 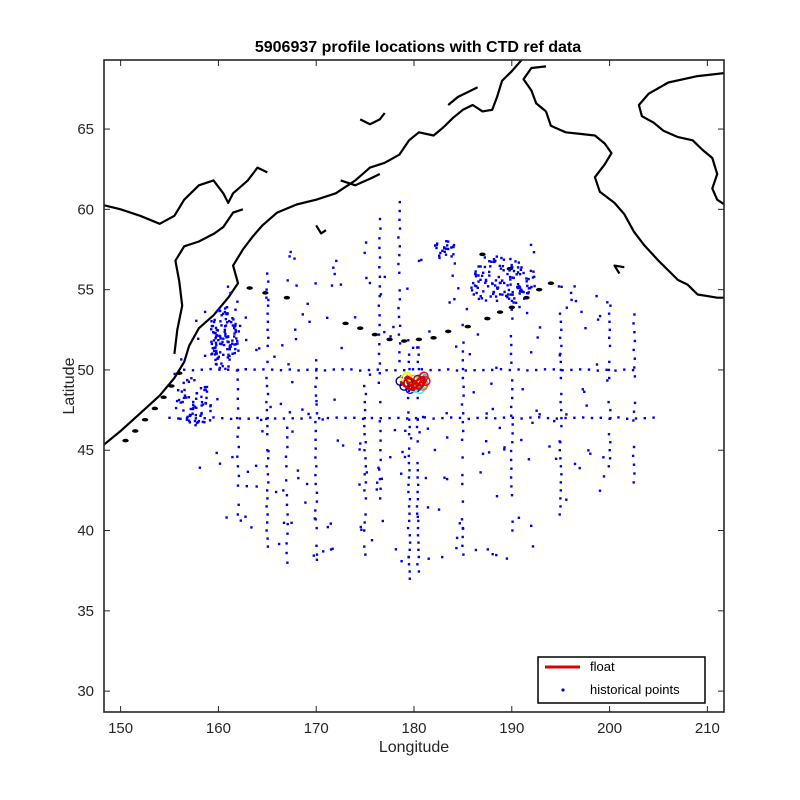 I want to click on y-tick-label: 40, so click(x=85, y=531).